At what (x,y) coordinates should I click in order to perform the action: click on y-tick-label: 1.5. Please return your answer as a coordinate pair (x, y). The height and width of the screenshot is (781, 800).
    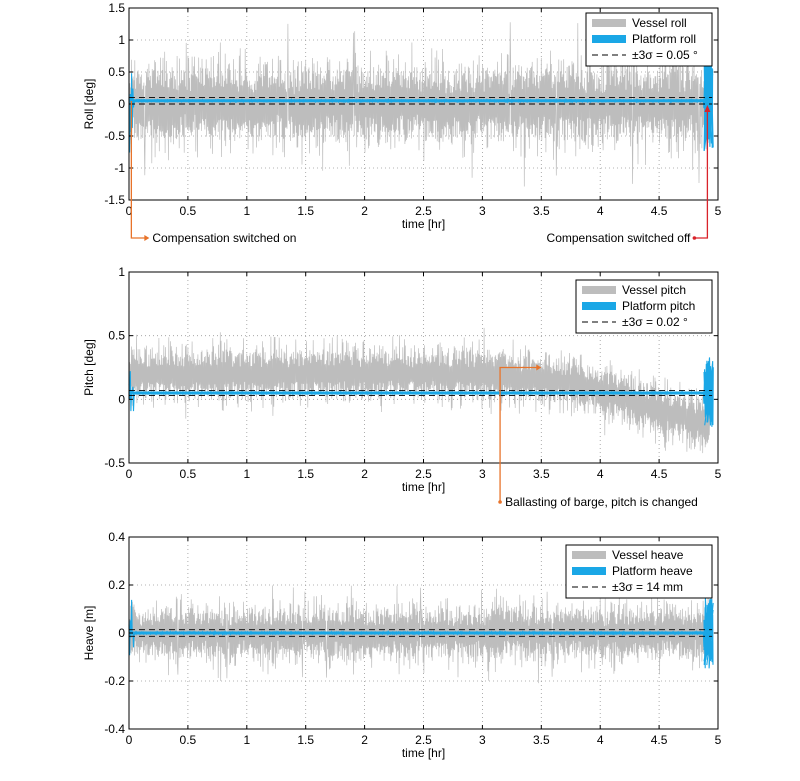
    Looking at the image, I should click on (116, 8).